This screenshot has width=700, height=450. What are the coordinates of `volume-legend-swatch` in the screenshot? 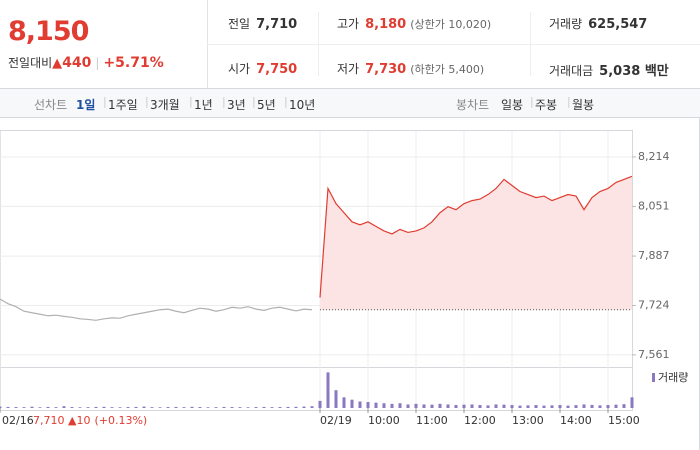 It's located at (653, 377).